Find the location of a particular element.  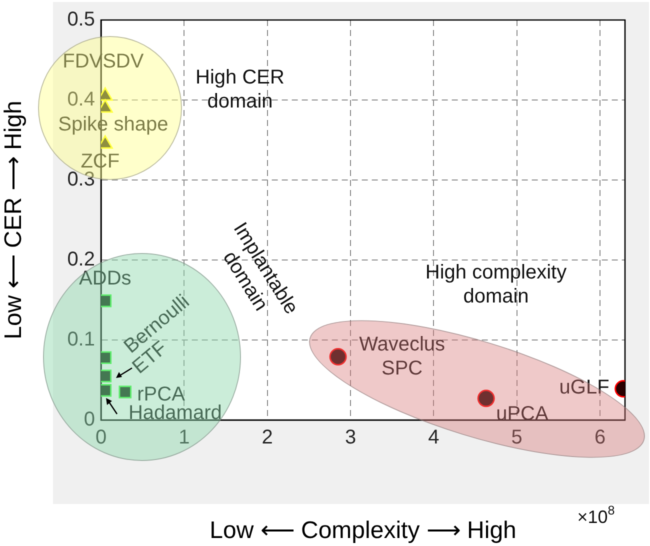

y-tick-label: 0 is located at coordinates (89, 419).